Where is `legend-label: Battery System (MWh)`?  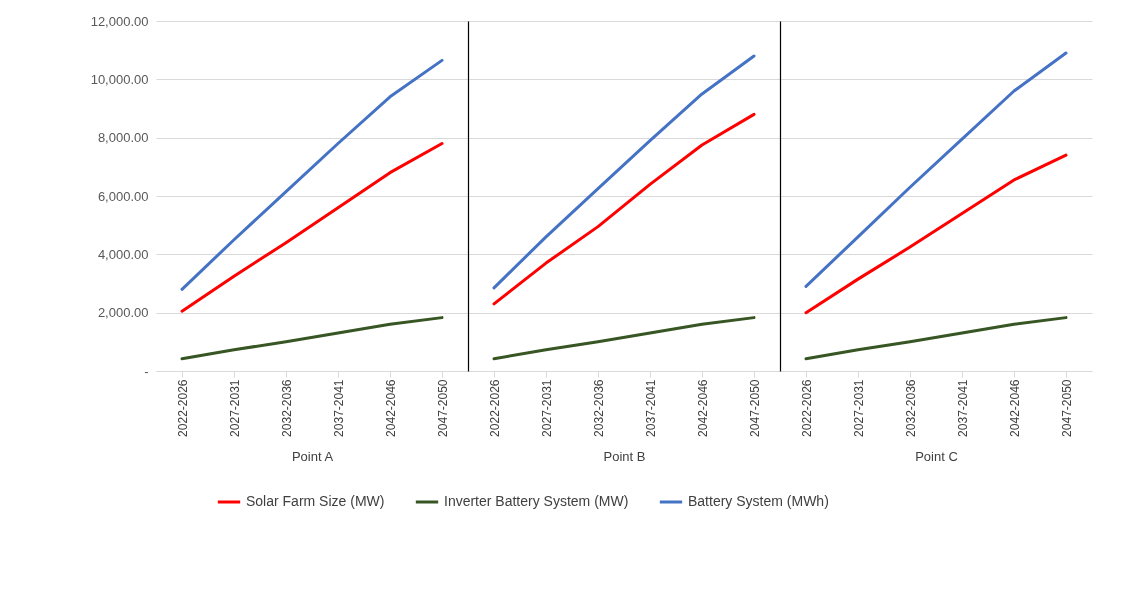
legend-label: Battery System (MWh) is located at coordinates (758, 501).